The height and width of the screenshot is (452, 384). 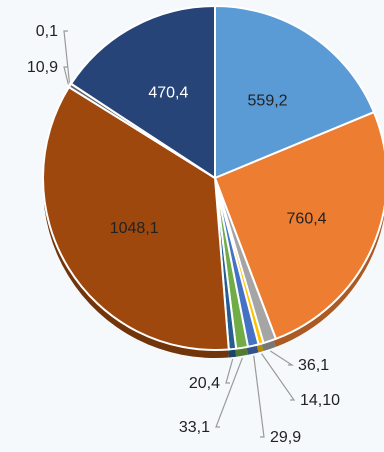 I want to click on data-label-36-1: 36,1, so click(x=313, y=365).